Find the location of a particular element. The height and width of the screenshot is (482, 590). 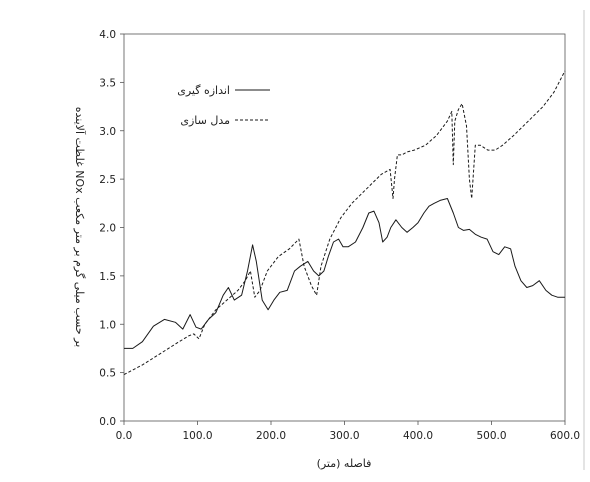

x-axis-ticks: 0.0 100.0 200.0 300.0 400.0 500.0 600.0 is located at coordinates (348, 431).